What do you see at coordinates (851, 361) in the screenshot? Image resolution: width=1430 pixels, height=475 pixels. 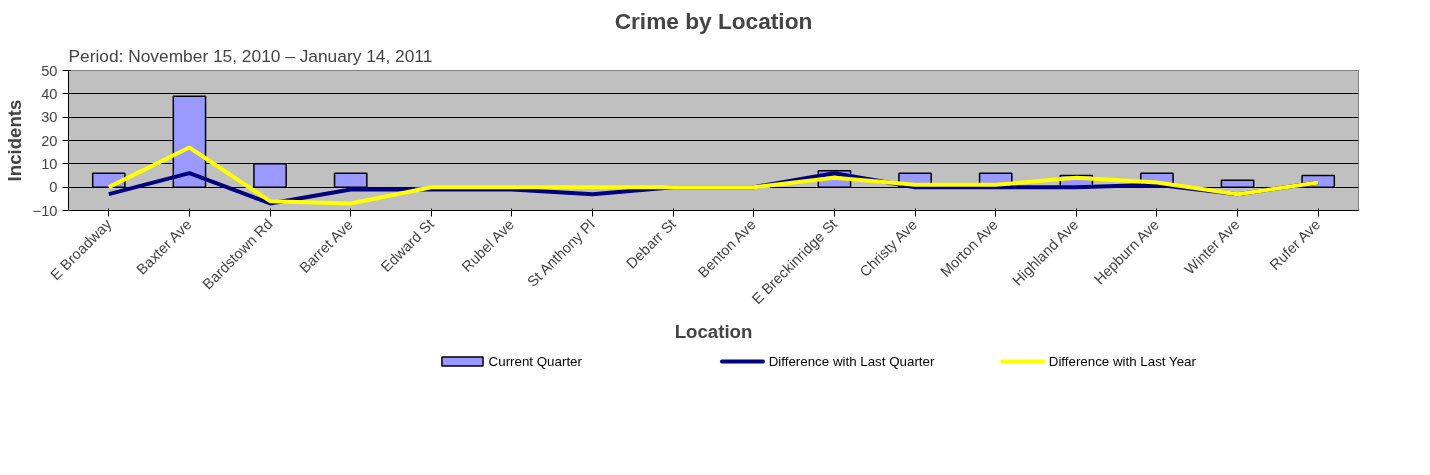 I see `legend-label: Difference with Last Quarter` at bounding box center [851, 361].